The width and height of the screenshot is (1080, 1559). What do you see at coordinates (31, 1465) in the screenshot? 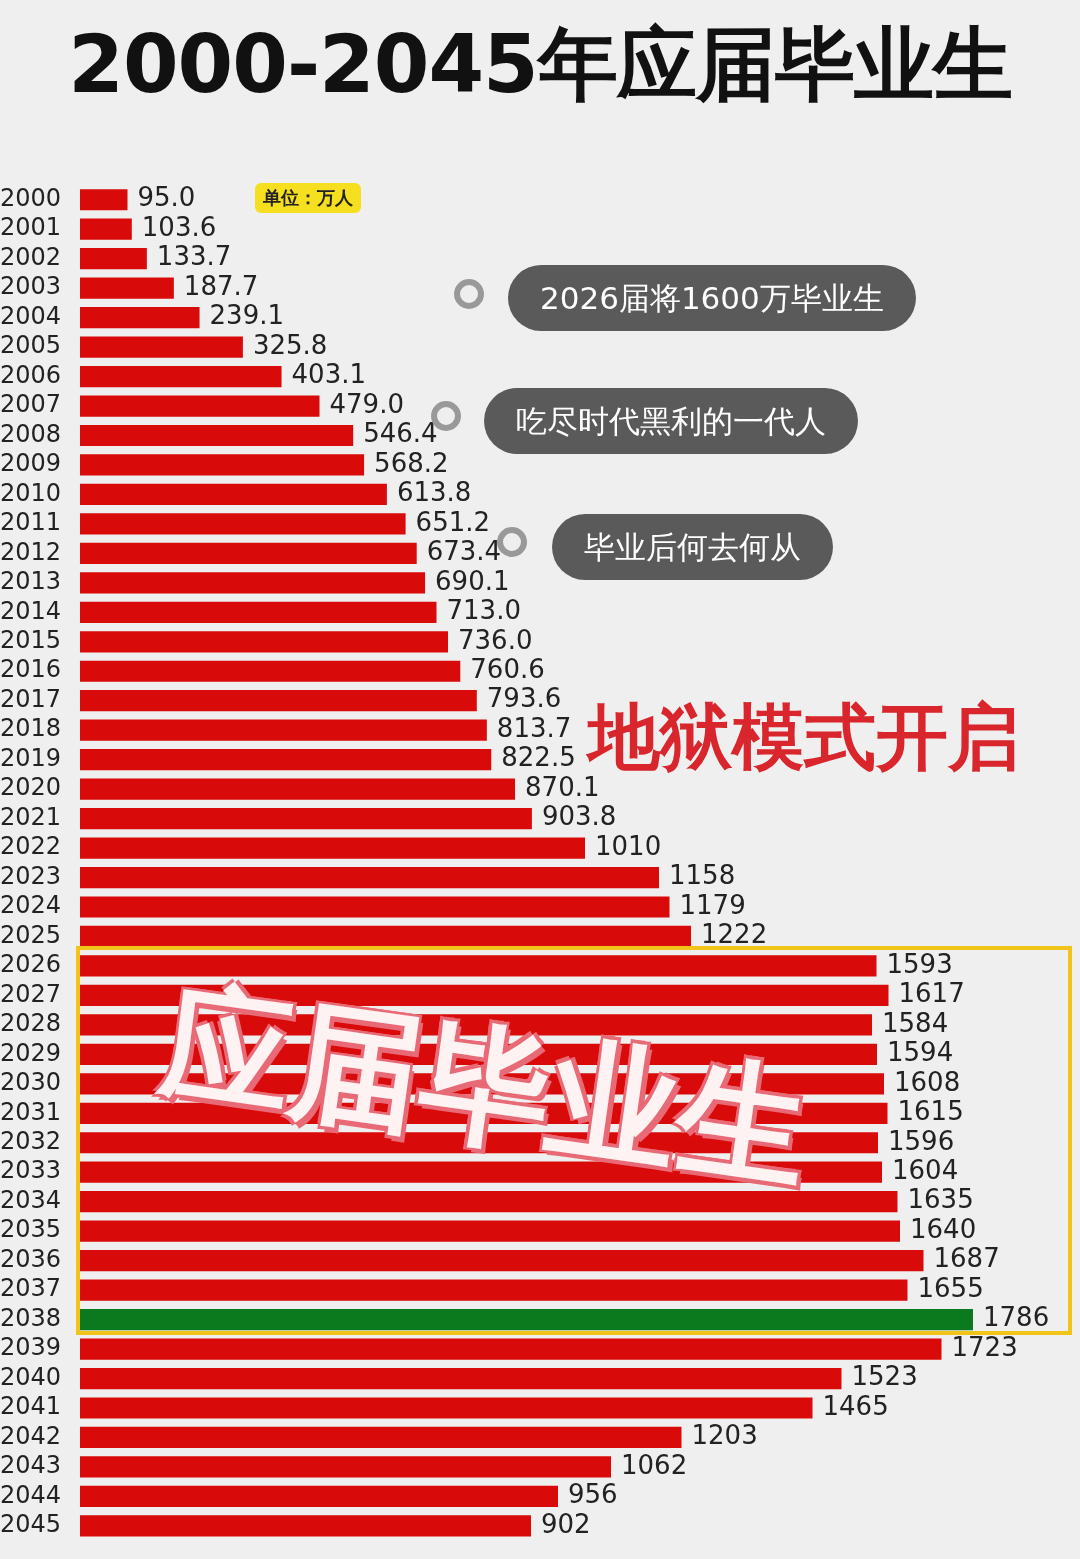
I see `y-tick-label: 2043` at bounding box center [31, 1465].